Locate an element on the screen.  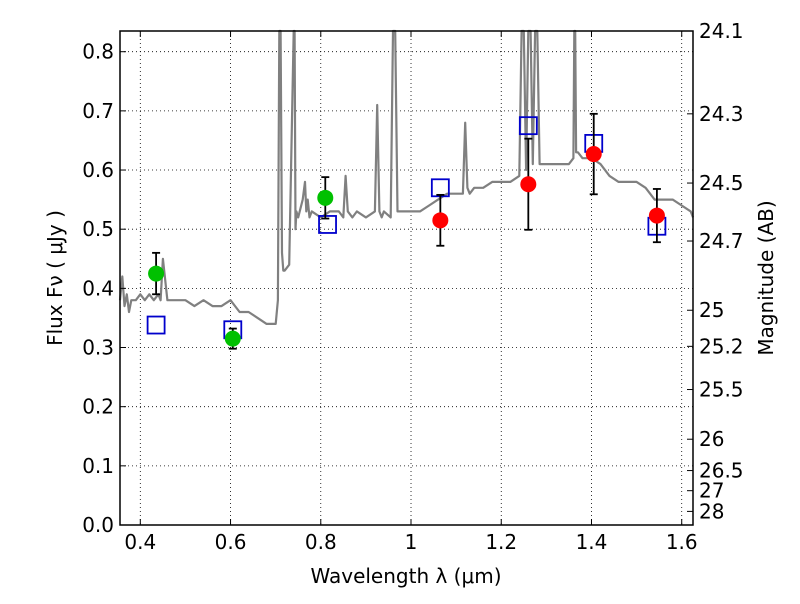
x-tick-label: 0.4 is located at coordinates (140, 542).